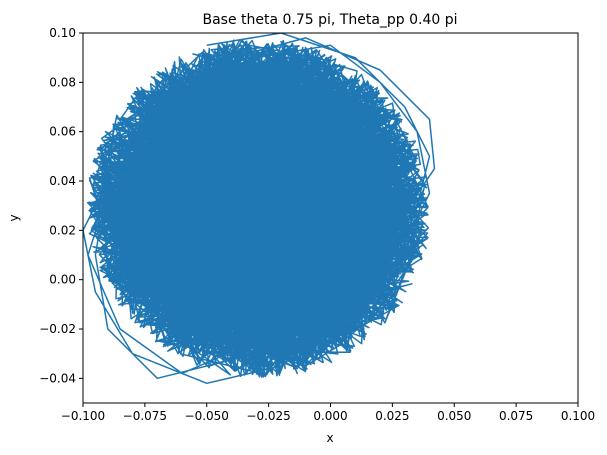 This screenshot has height=455, width=607. I want to click on y-tick-label: 0.06, so click(62, 132).